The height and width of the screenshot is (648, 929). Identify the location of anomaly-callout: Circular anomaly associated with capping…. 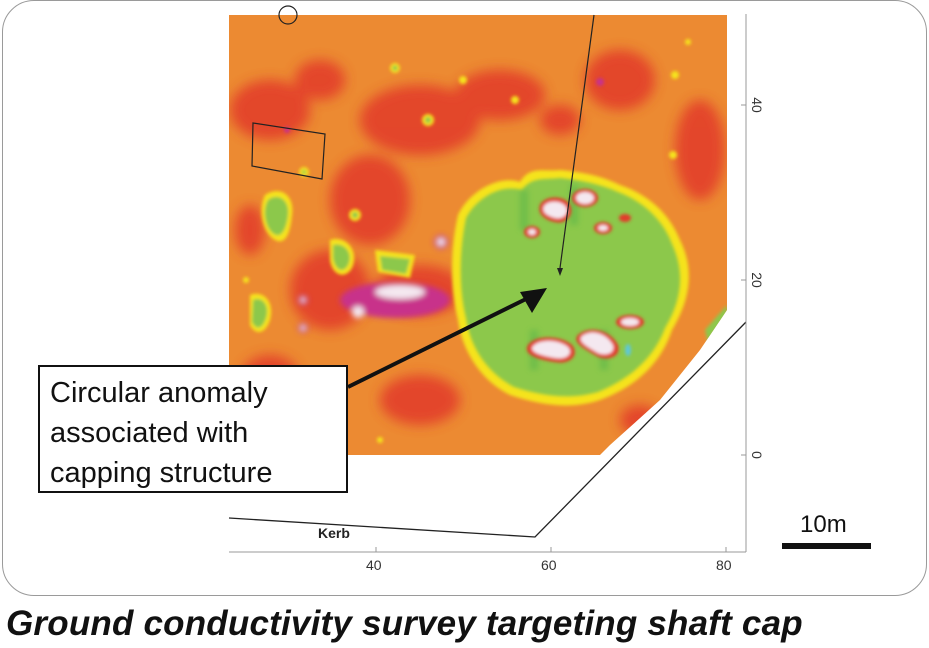
(193, 429).